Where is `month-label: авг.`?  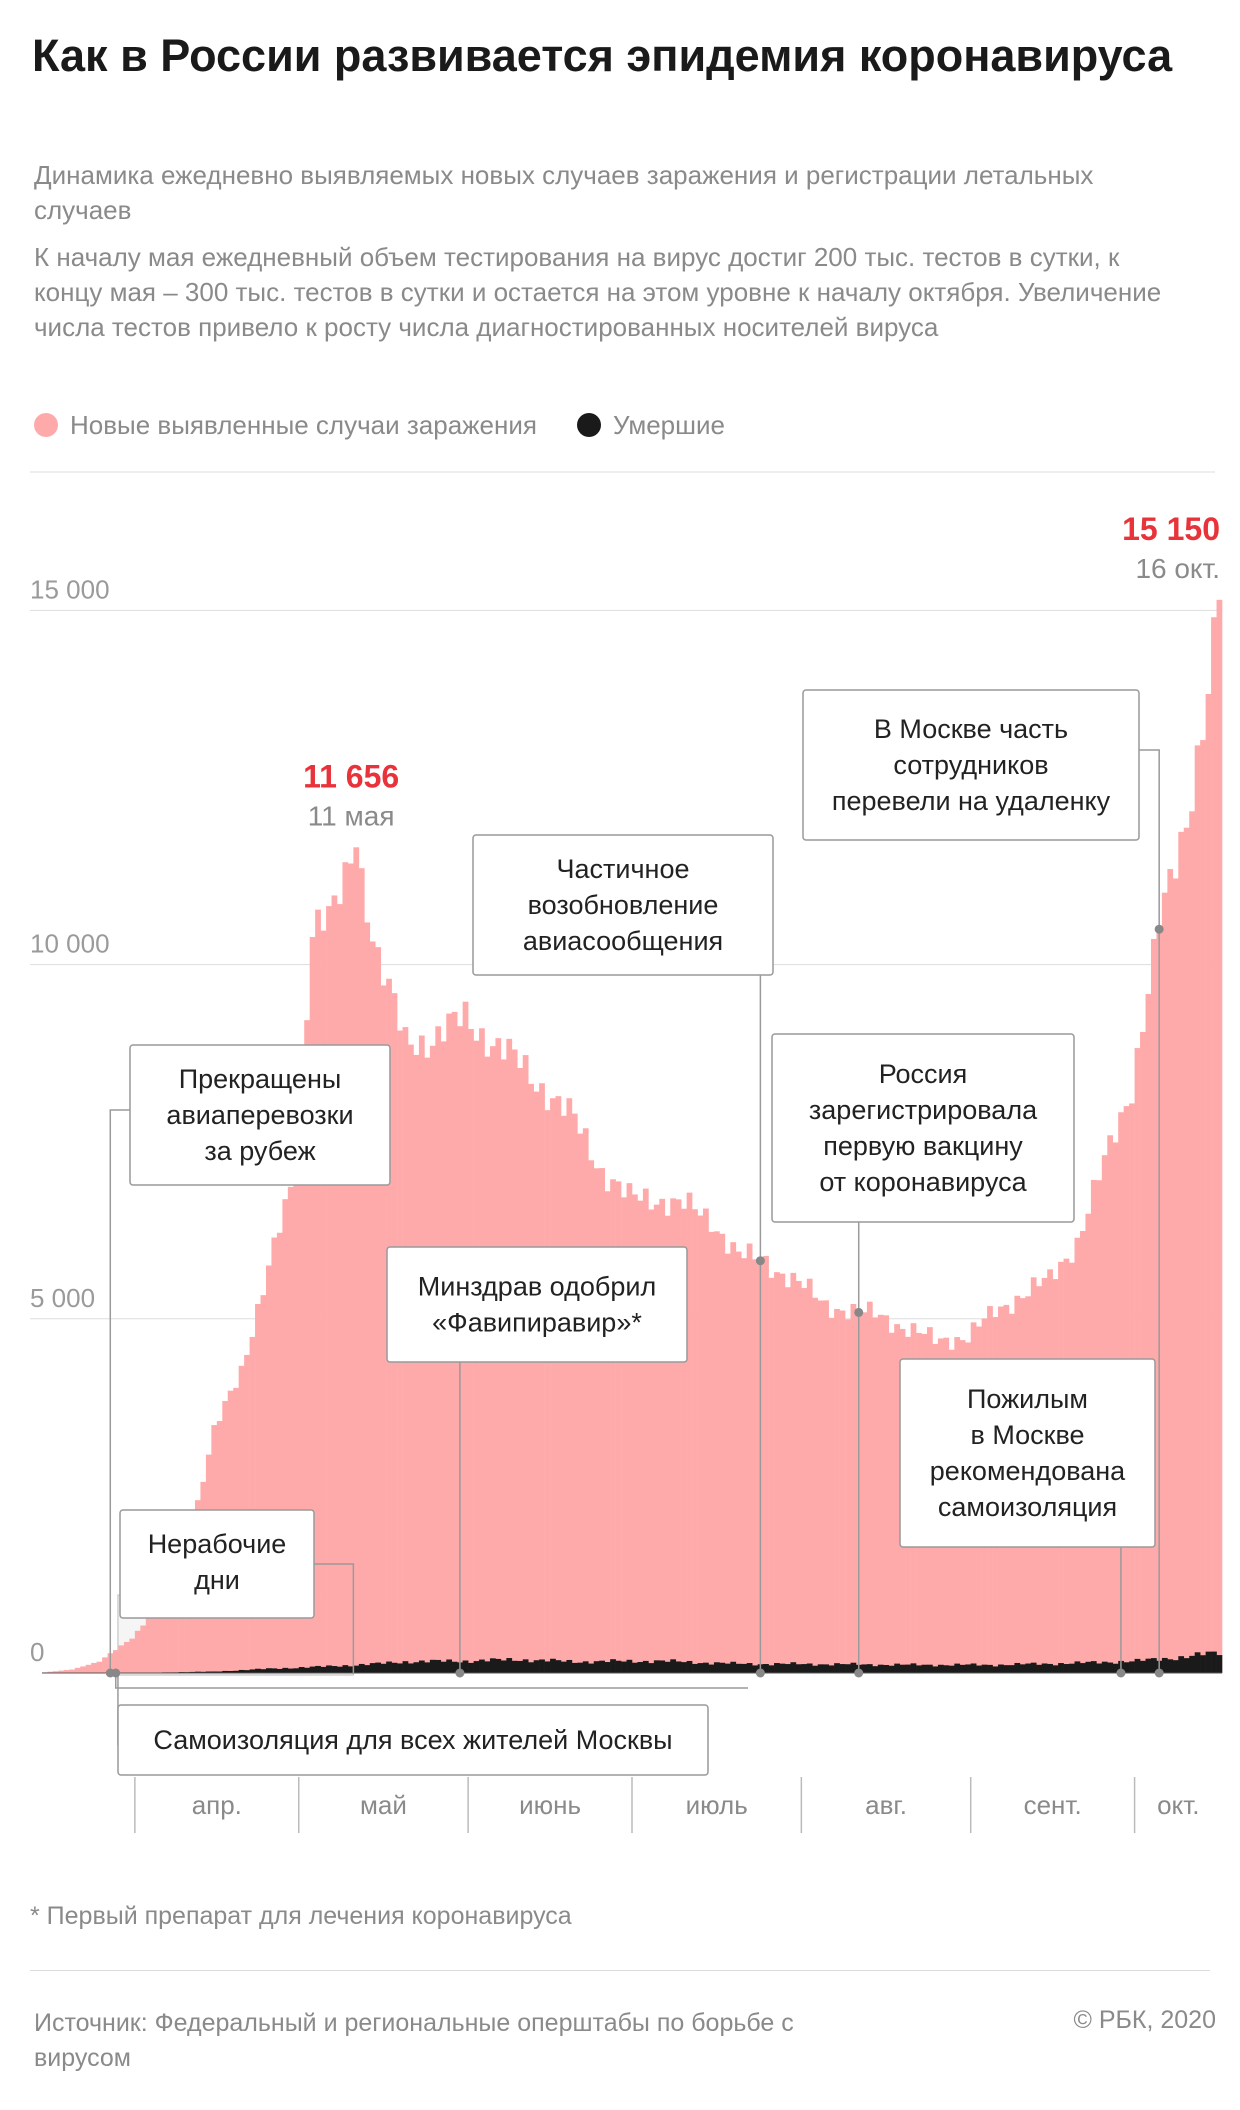
month-label: авг. is located at coordinates (886, 1805).